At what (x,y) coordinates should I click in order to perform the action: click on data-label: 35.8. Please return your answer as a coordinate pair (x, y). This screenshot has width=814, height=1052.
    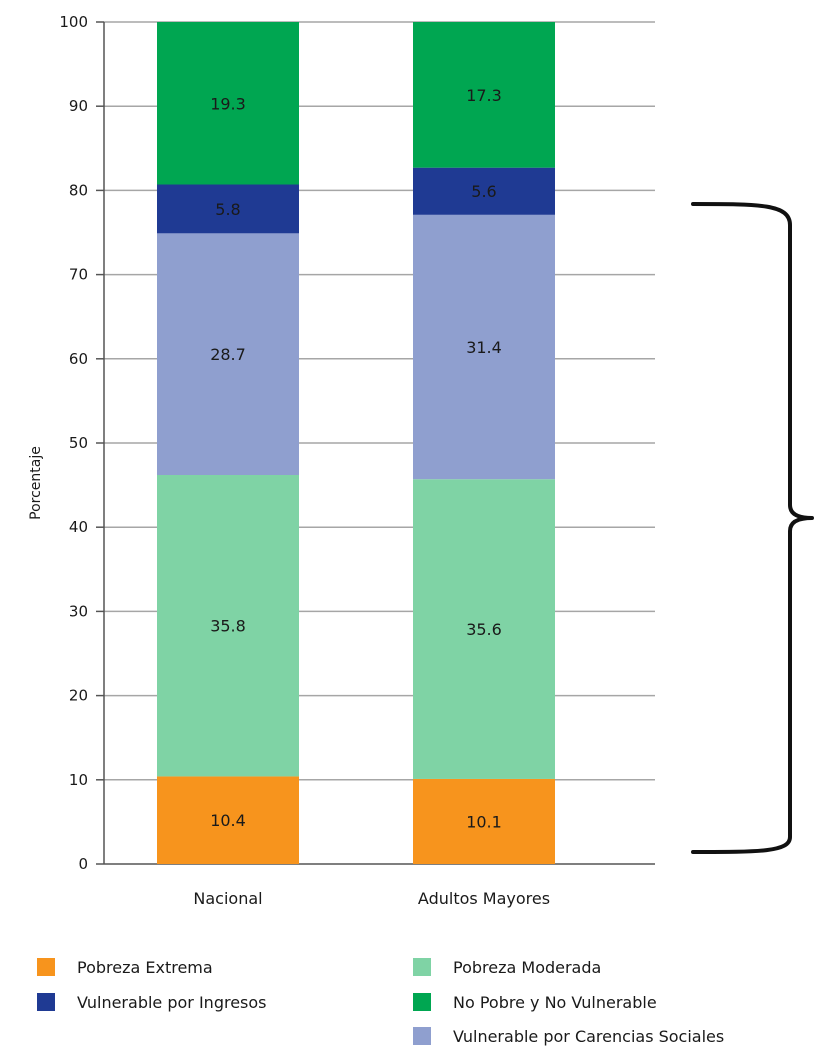
    Looking at the image, I should click on (228, 626).